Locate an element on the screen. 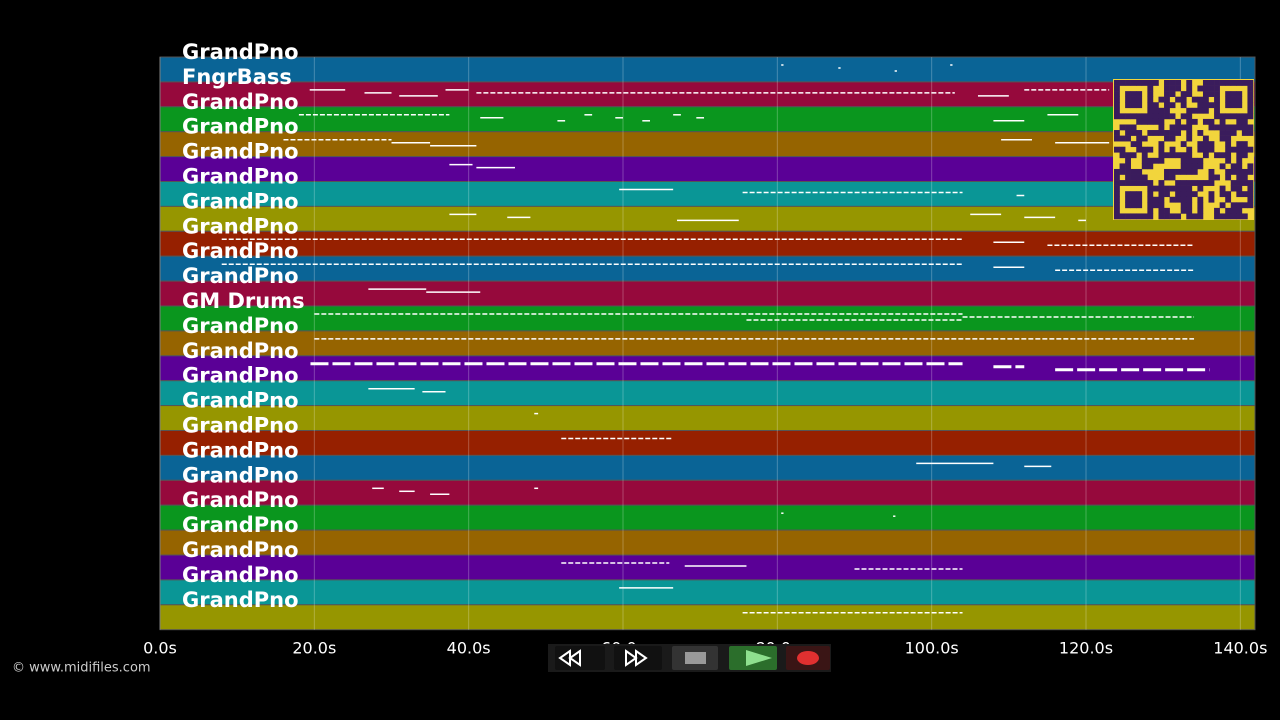 This screenshot has height=720, width=1280. forward-button is located at coordinates (638, 658).